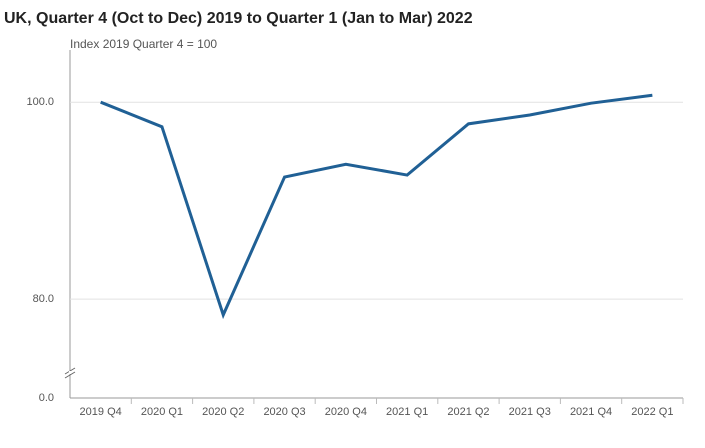 The height and width of the screenshot is (448, 705). I want to click on axis-break-gap, so click(70, 372).